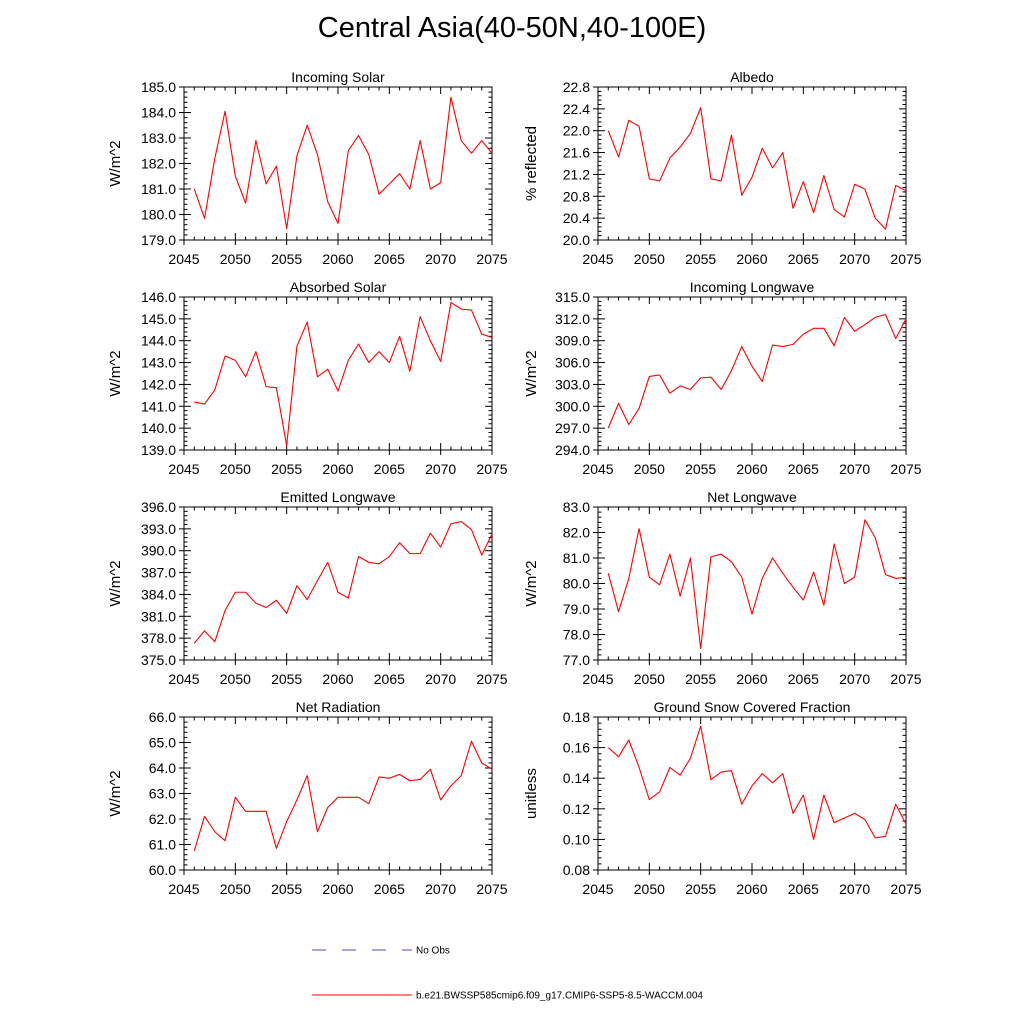 Image resolution: width=1024 pixels, height=1024 pixels. Describe the element at coordinates (158, 428) in the screenshot. I see `y-tick-label: 140.0` at that location.